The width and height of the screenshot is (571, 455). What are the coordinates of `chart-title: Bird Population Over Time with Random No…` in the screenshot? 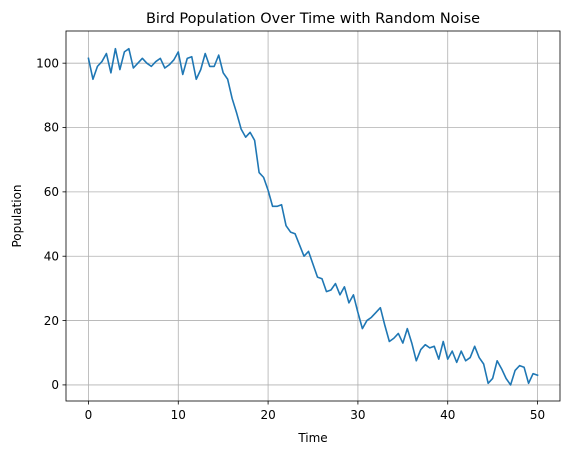 It's located at (313, 19).